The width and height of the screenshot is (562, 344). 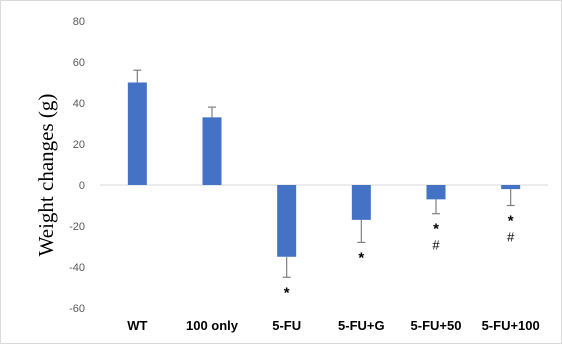 I want to click on x-category-label: 5-FU+50, so click(x=436, y=325).